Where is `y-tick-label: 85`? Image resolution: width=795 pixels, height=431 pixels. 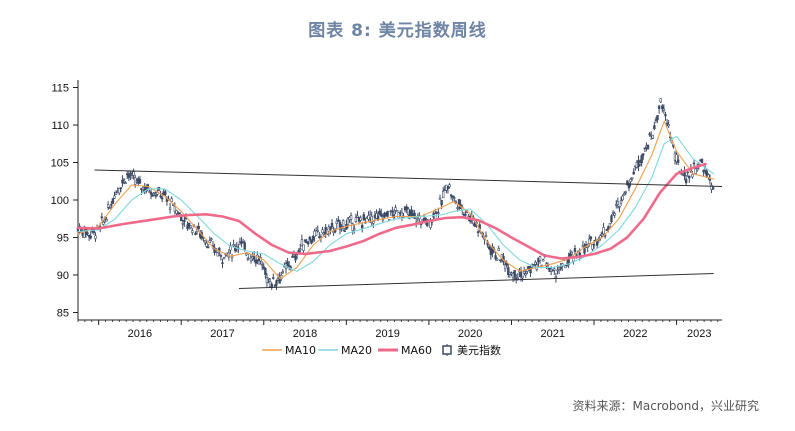
y-tick-label: 85 is located at coordinates (63, 314).